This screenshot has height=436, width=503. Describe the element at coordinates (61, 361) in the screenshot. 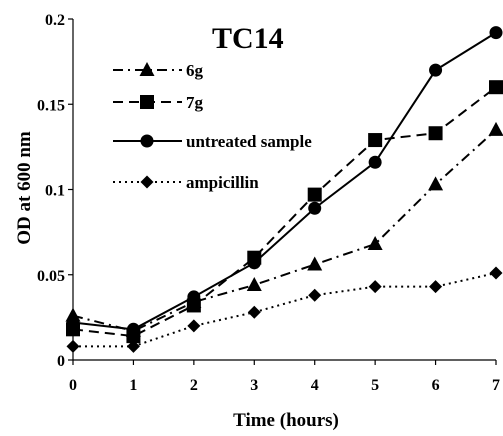

I see `y-tick-label: 0` at that location.